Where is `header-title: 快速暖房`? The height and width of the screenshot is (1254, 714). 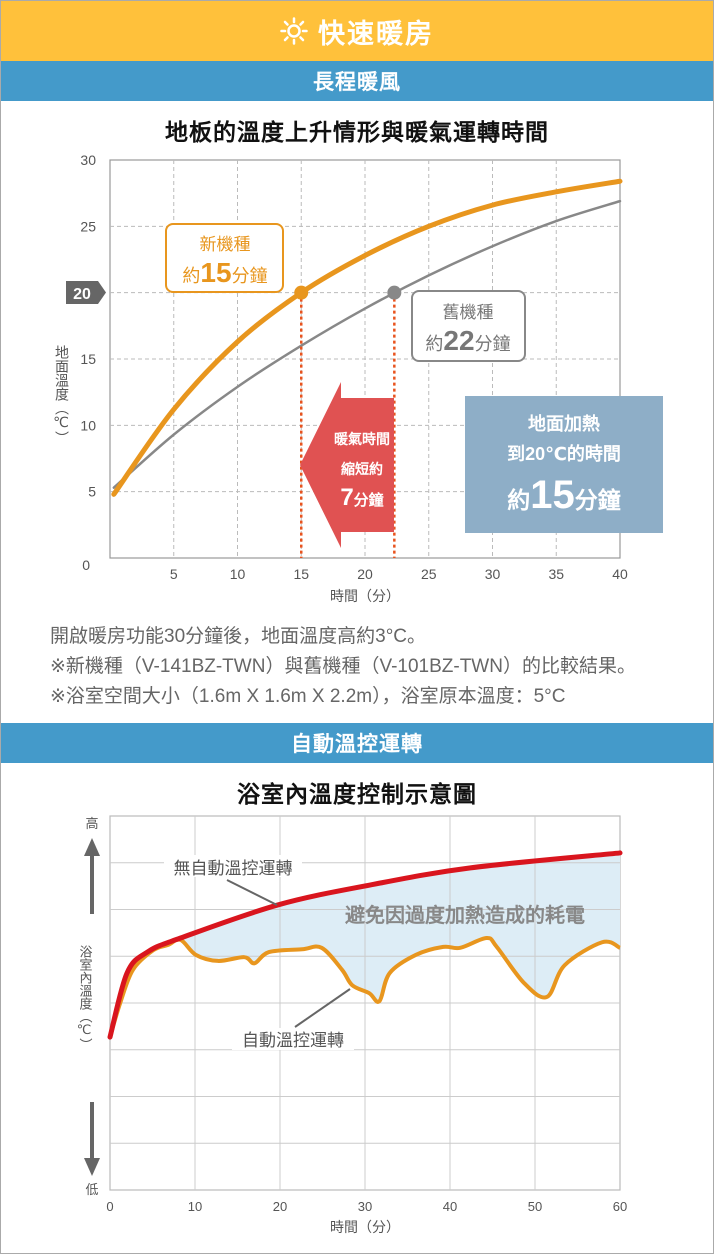
header-title: 快速暖房 is located at coordinates (376, 33).